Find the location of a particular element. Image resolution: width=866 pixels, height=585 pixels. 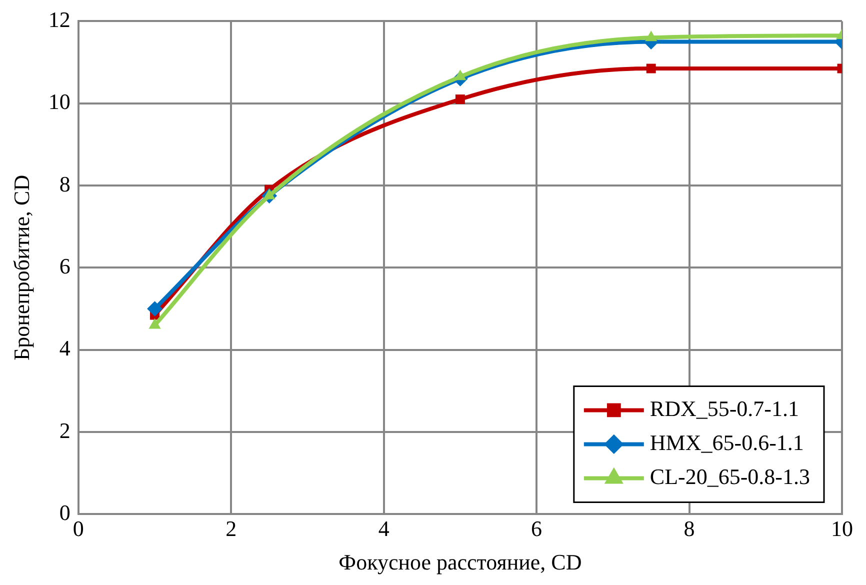

legend-label: RDX_55-0.7-1.1 is located at coordinates (725, 408).